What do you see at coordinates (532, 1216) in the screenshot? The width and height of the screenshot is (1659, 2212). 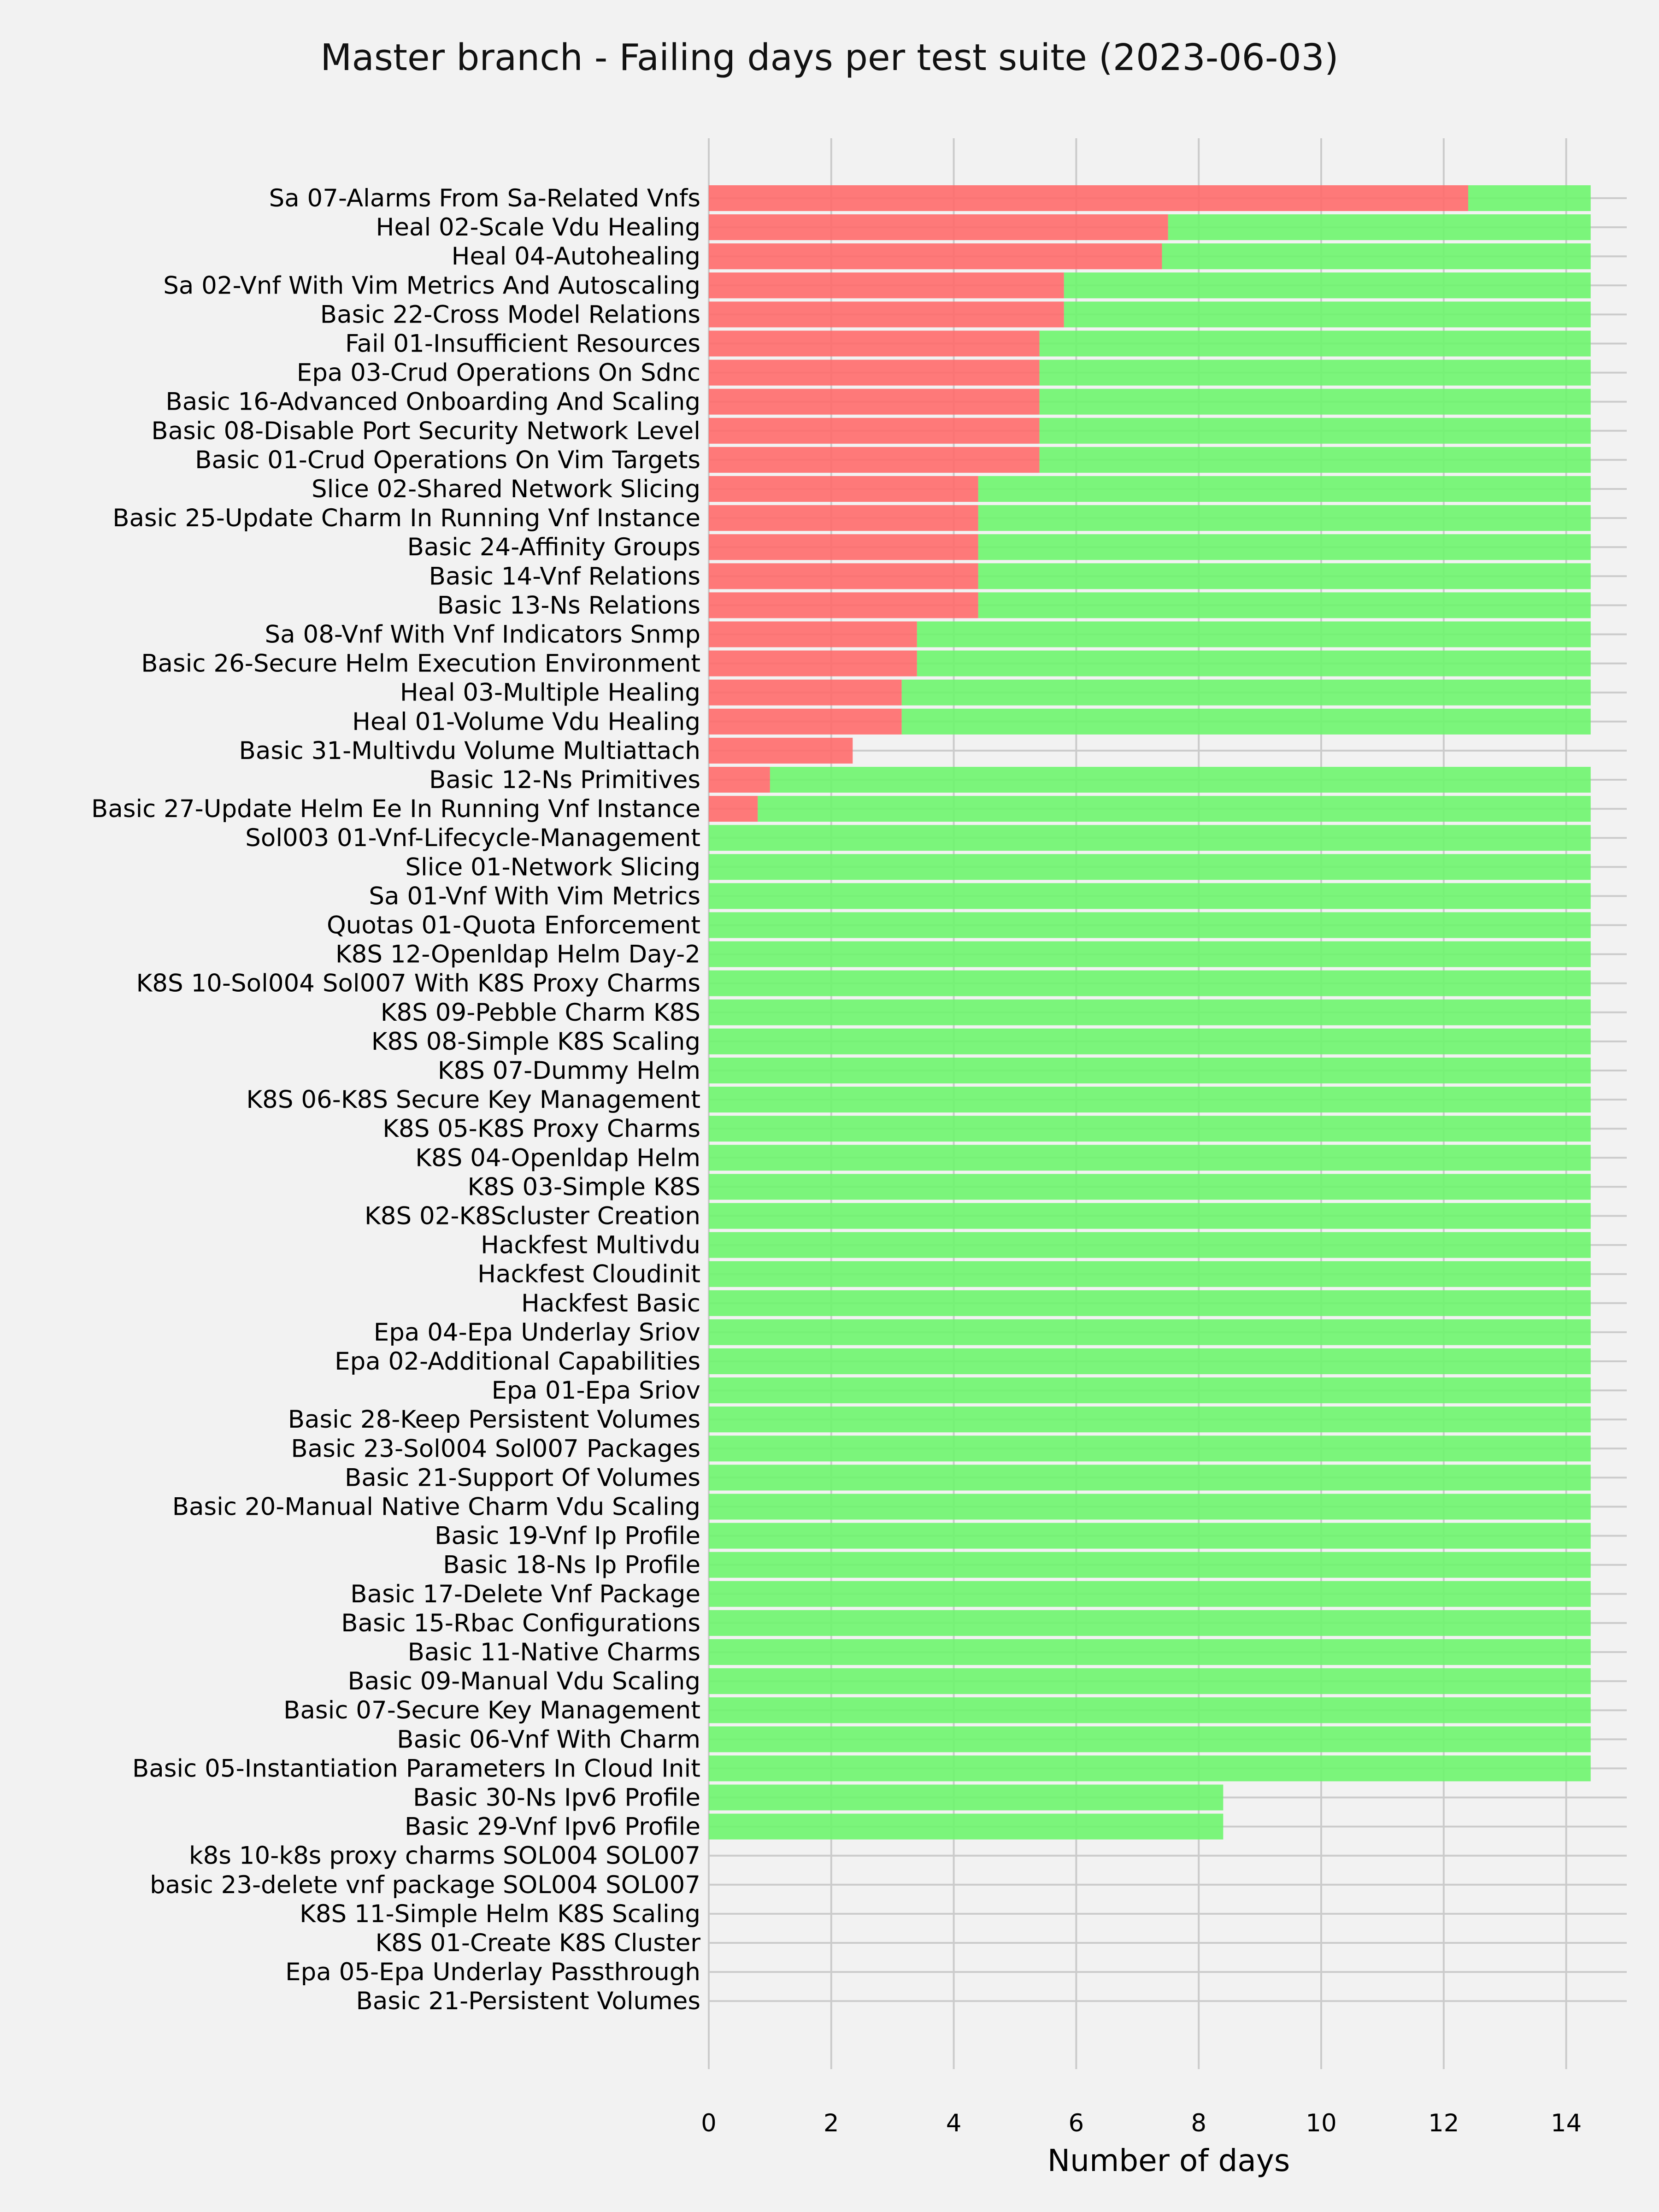 I see `category-label: K8S 02-K8Scluster Creation` at bounding box center [532, 1216].